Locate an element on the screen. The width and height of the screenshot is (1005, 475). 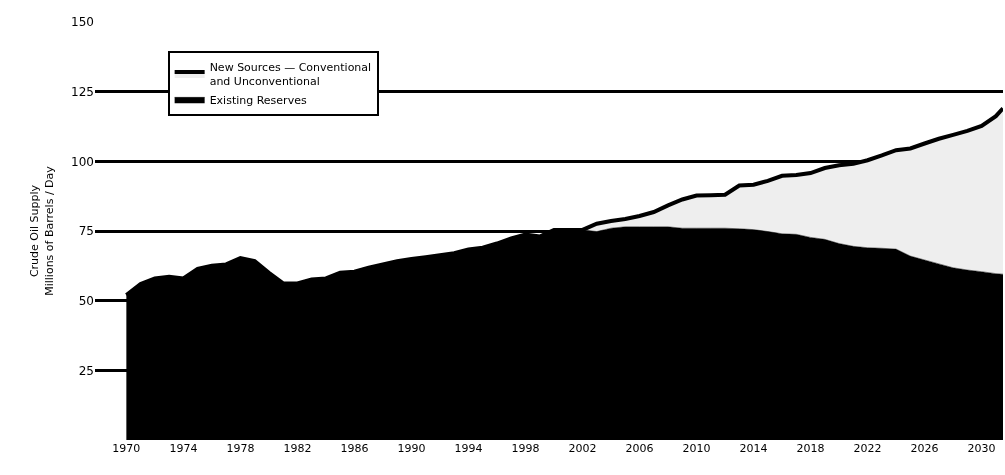
x-tick-label: 1986 is located at coordinates (354, 448).